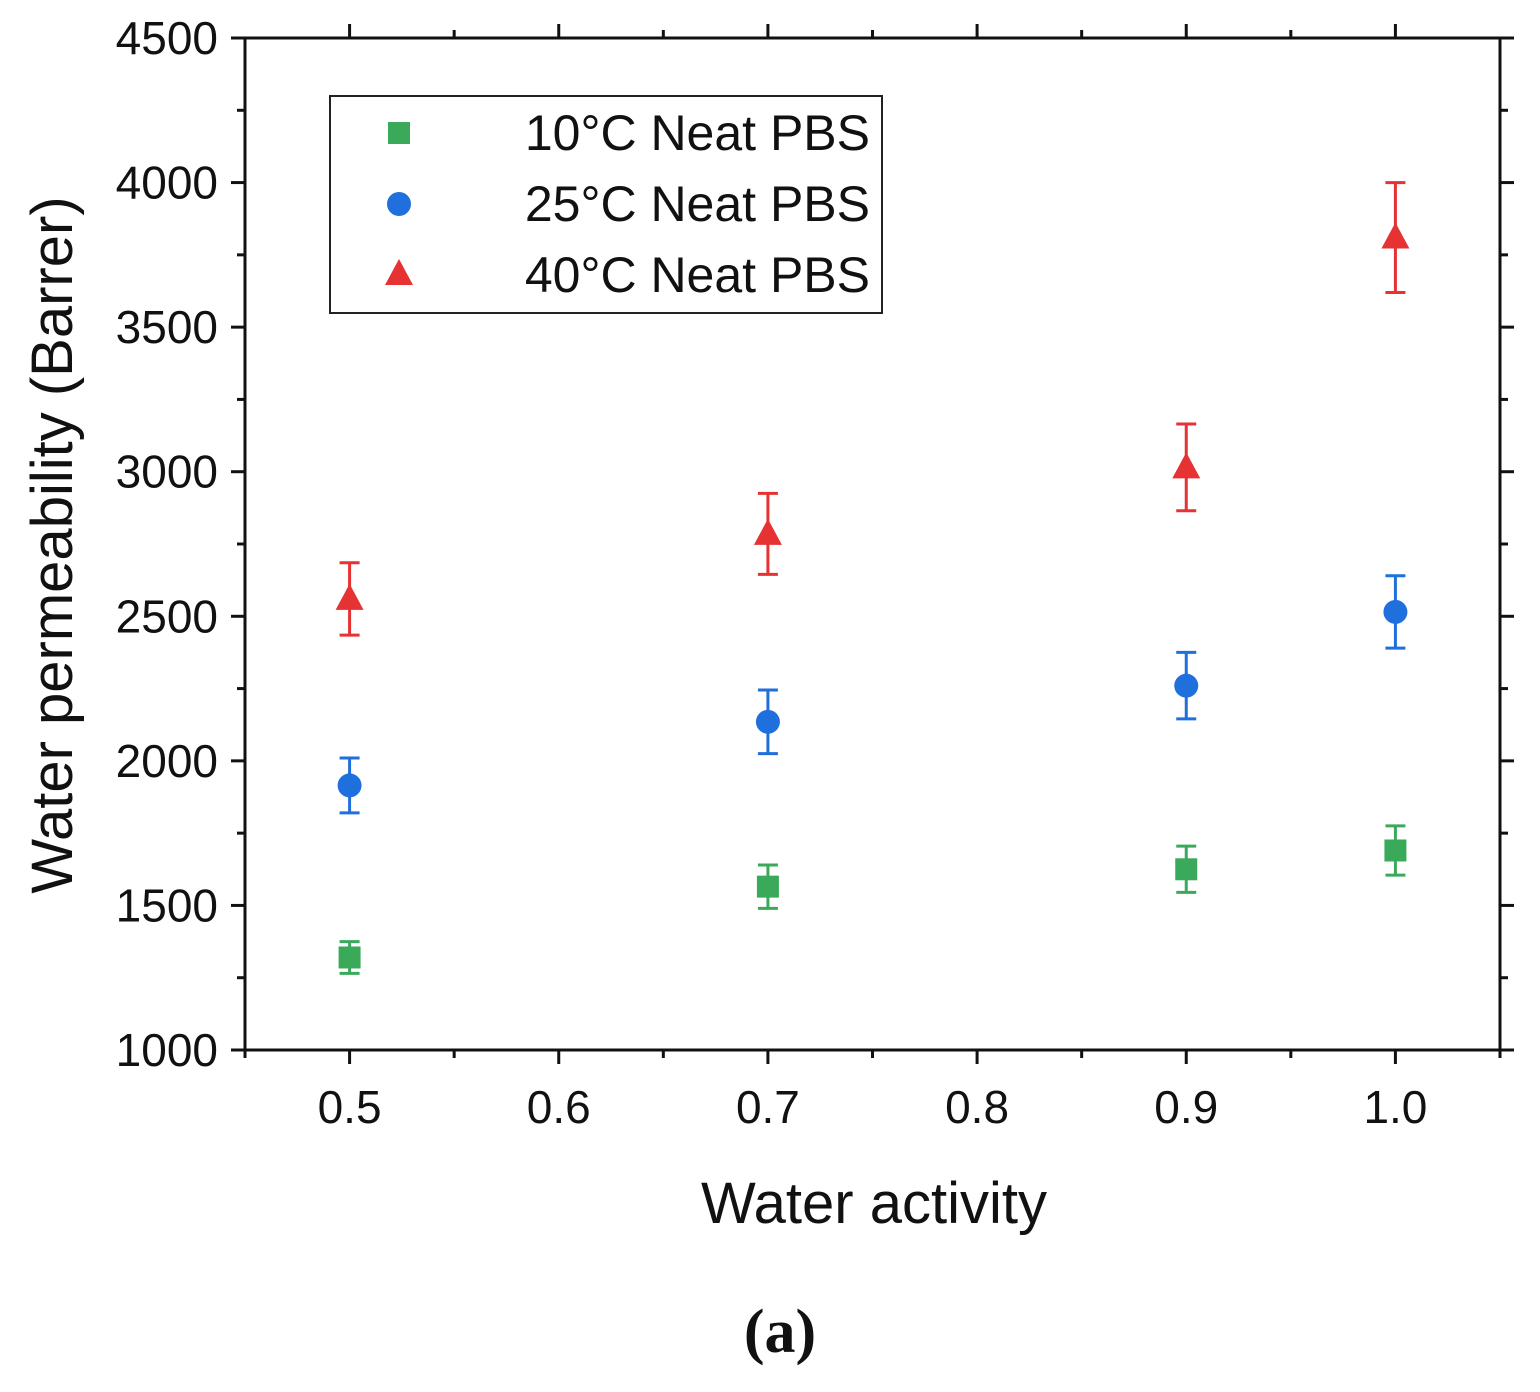 This screenshot has width=1540, height=1392. What do you see at coordinates (874, 1203) in the screenshot?
I see `x-axis-title: Water activity` at bounding box center [874, 1203].